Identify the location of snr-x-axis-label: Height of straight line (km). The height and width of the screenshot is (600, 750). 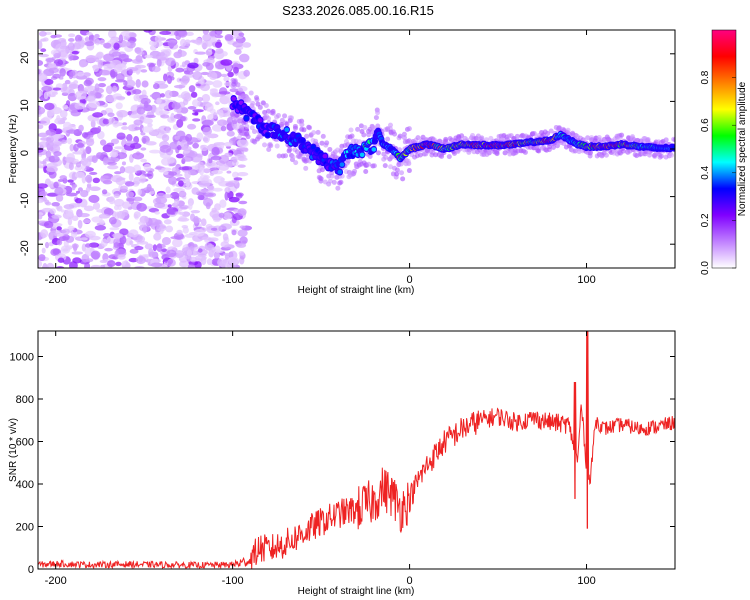
(356, 591).